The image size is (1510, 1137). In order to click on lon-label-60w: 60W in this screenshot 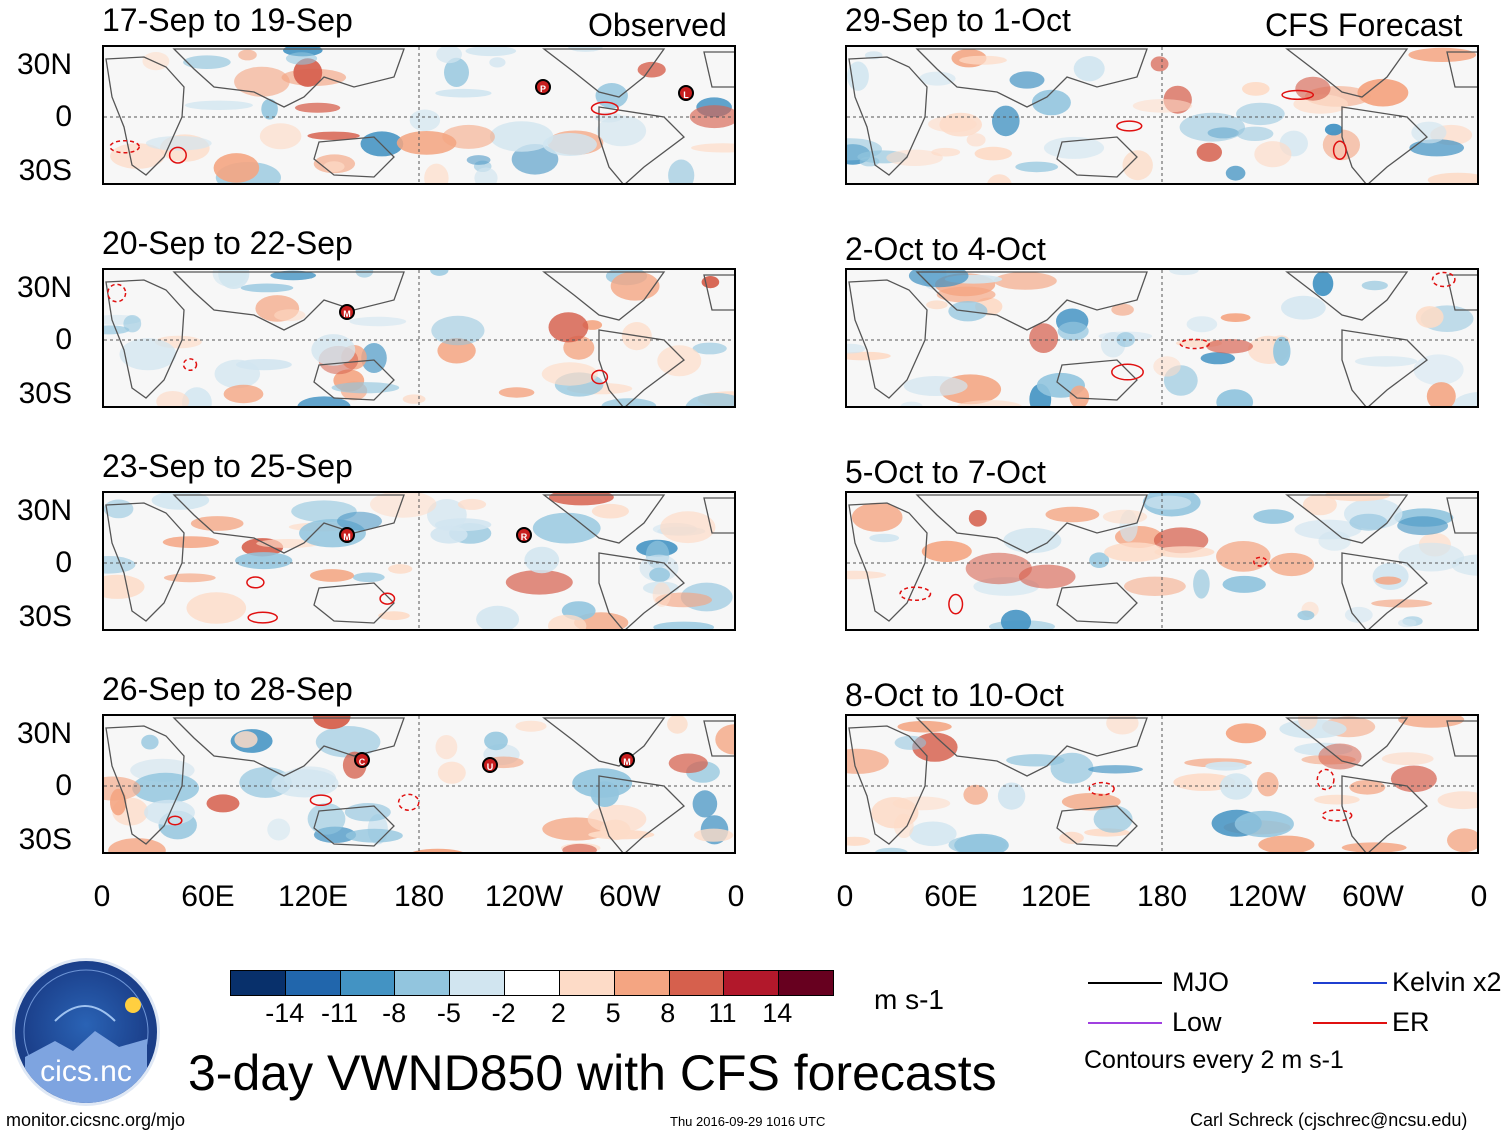, I will do `click(1373, 896)`.